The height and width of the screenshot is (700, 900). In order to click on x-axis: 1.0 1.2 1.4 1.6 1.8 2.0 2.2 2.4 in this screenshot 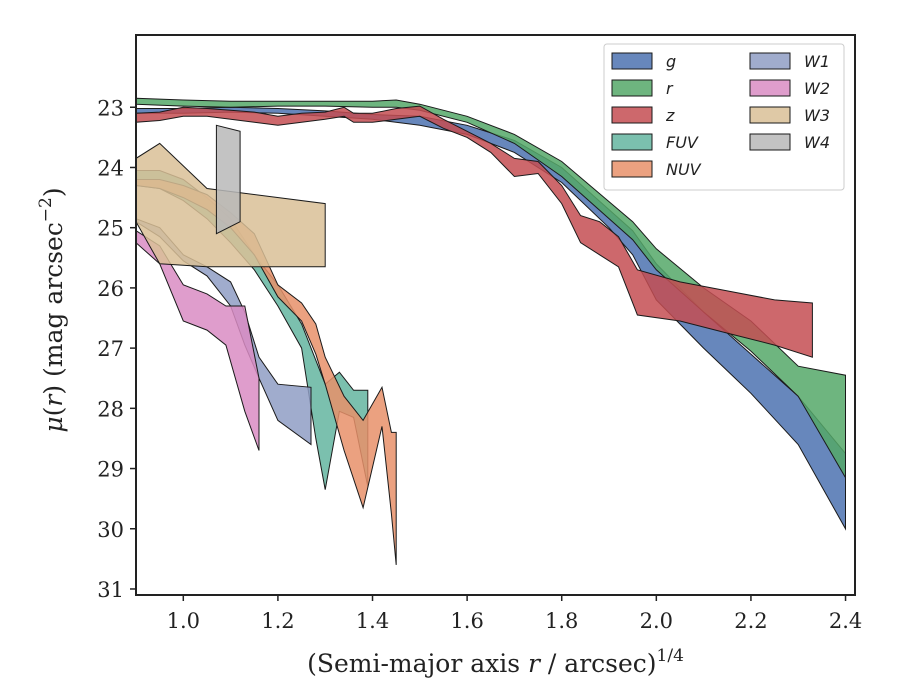, I will do `click(514, 614)`.